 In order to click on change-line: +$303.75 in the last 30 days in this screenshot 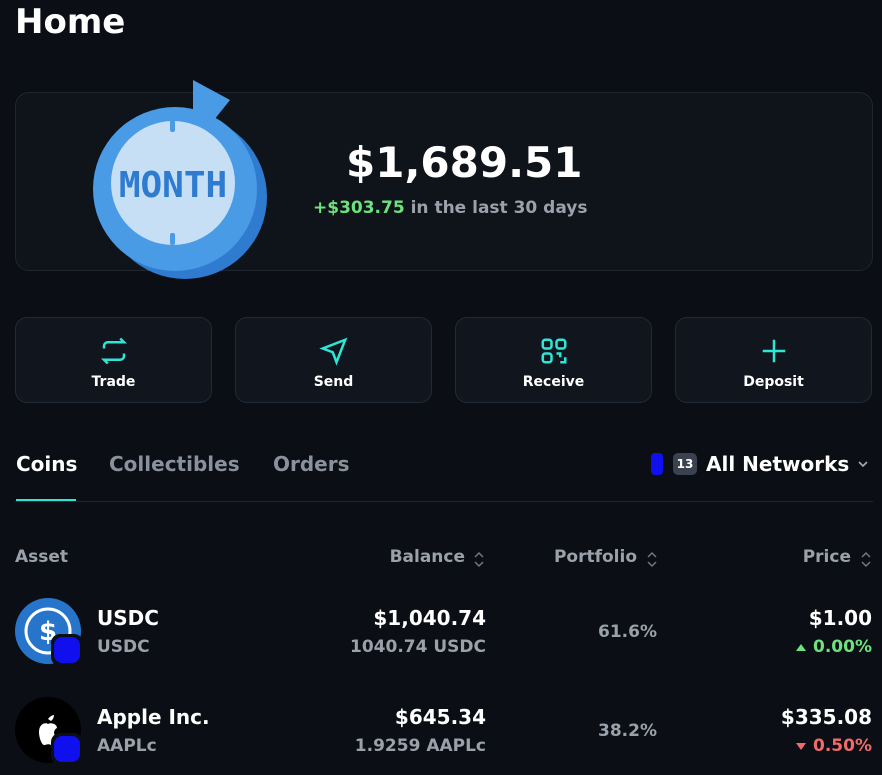, I will do `click(450, 208)`.